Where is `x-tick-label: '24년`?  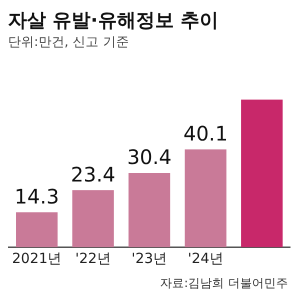
x-tick-label: '24년 is located at coordinates (206, 259).